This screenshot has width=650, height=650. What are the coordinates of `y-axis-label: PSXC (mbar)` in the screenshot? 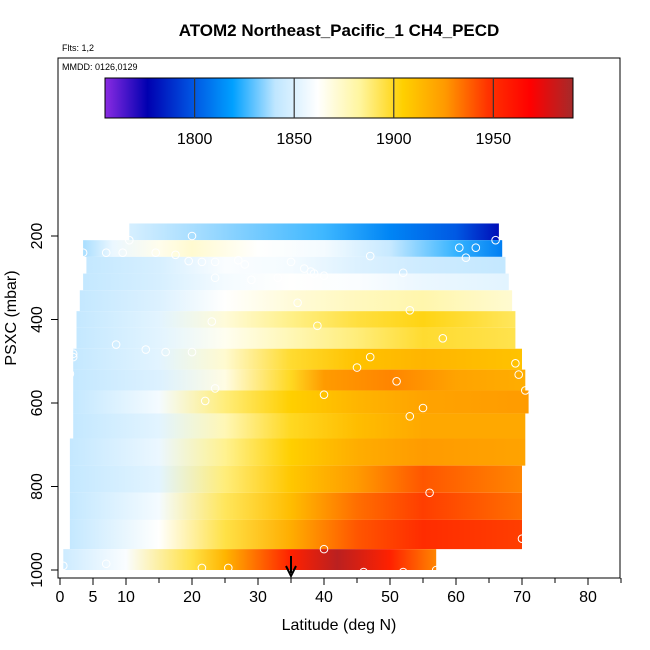 It's located at (11, 317).